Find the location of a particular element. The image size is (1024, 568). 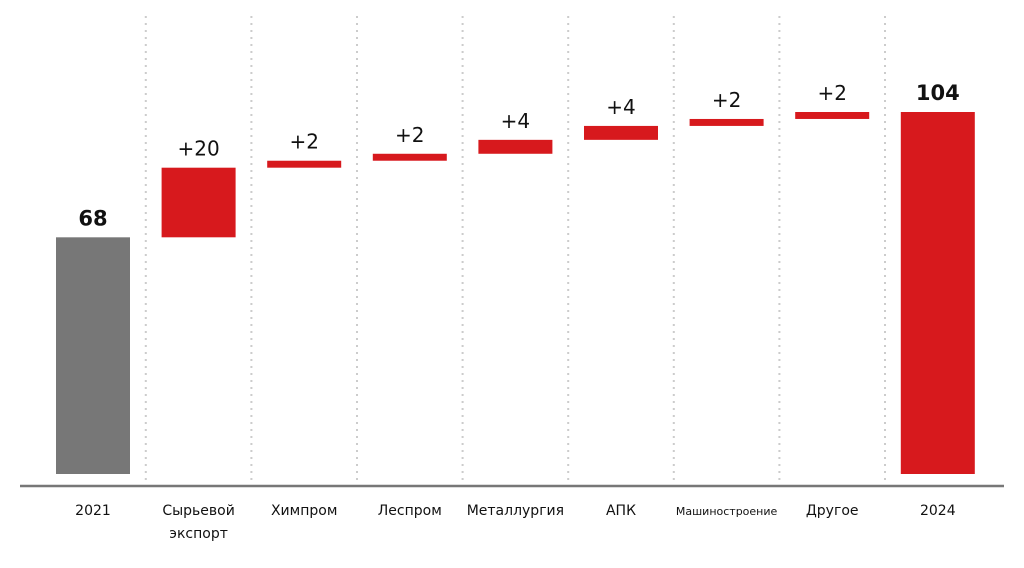

category-label: Другое is located at coordinates (832, 511).